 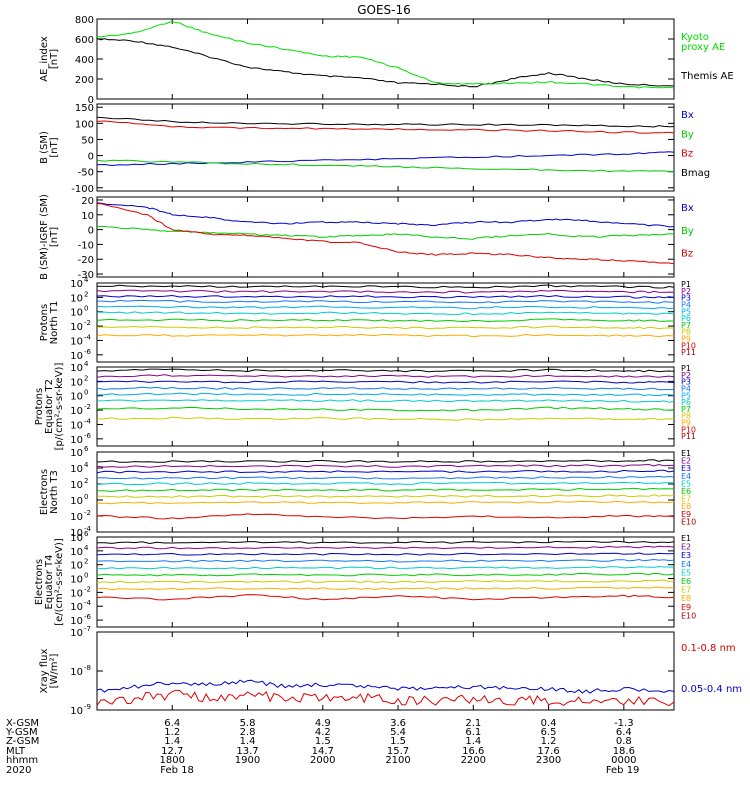 What do you see at coordinates (22, 723) in the screenshot?
I see `ephemeris-row-label: X-GSM` at bounding box center [22, 723].